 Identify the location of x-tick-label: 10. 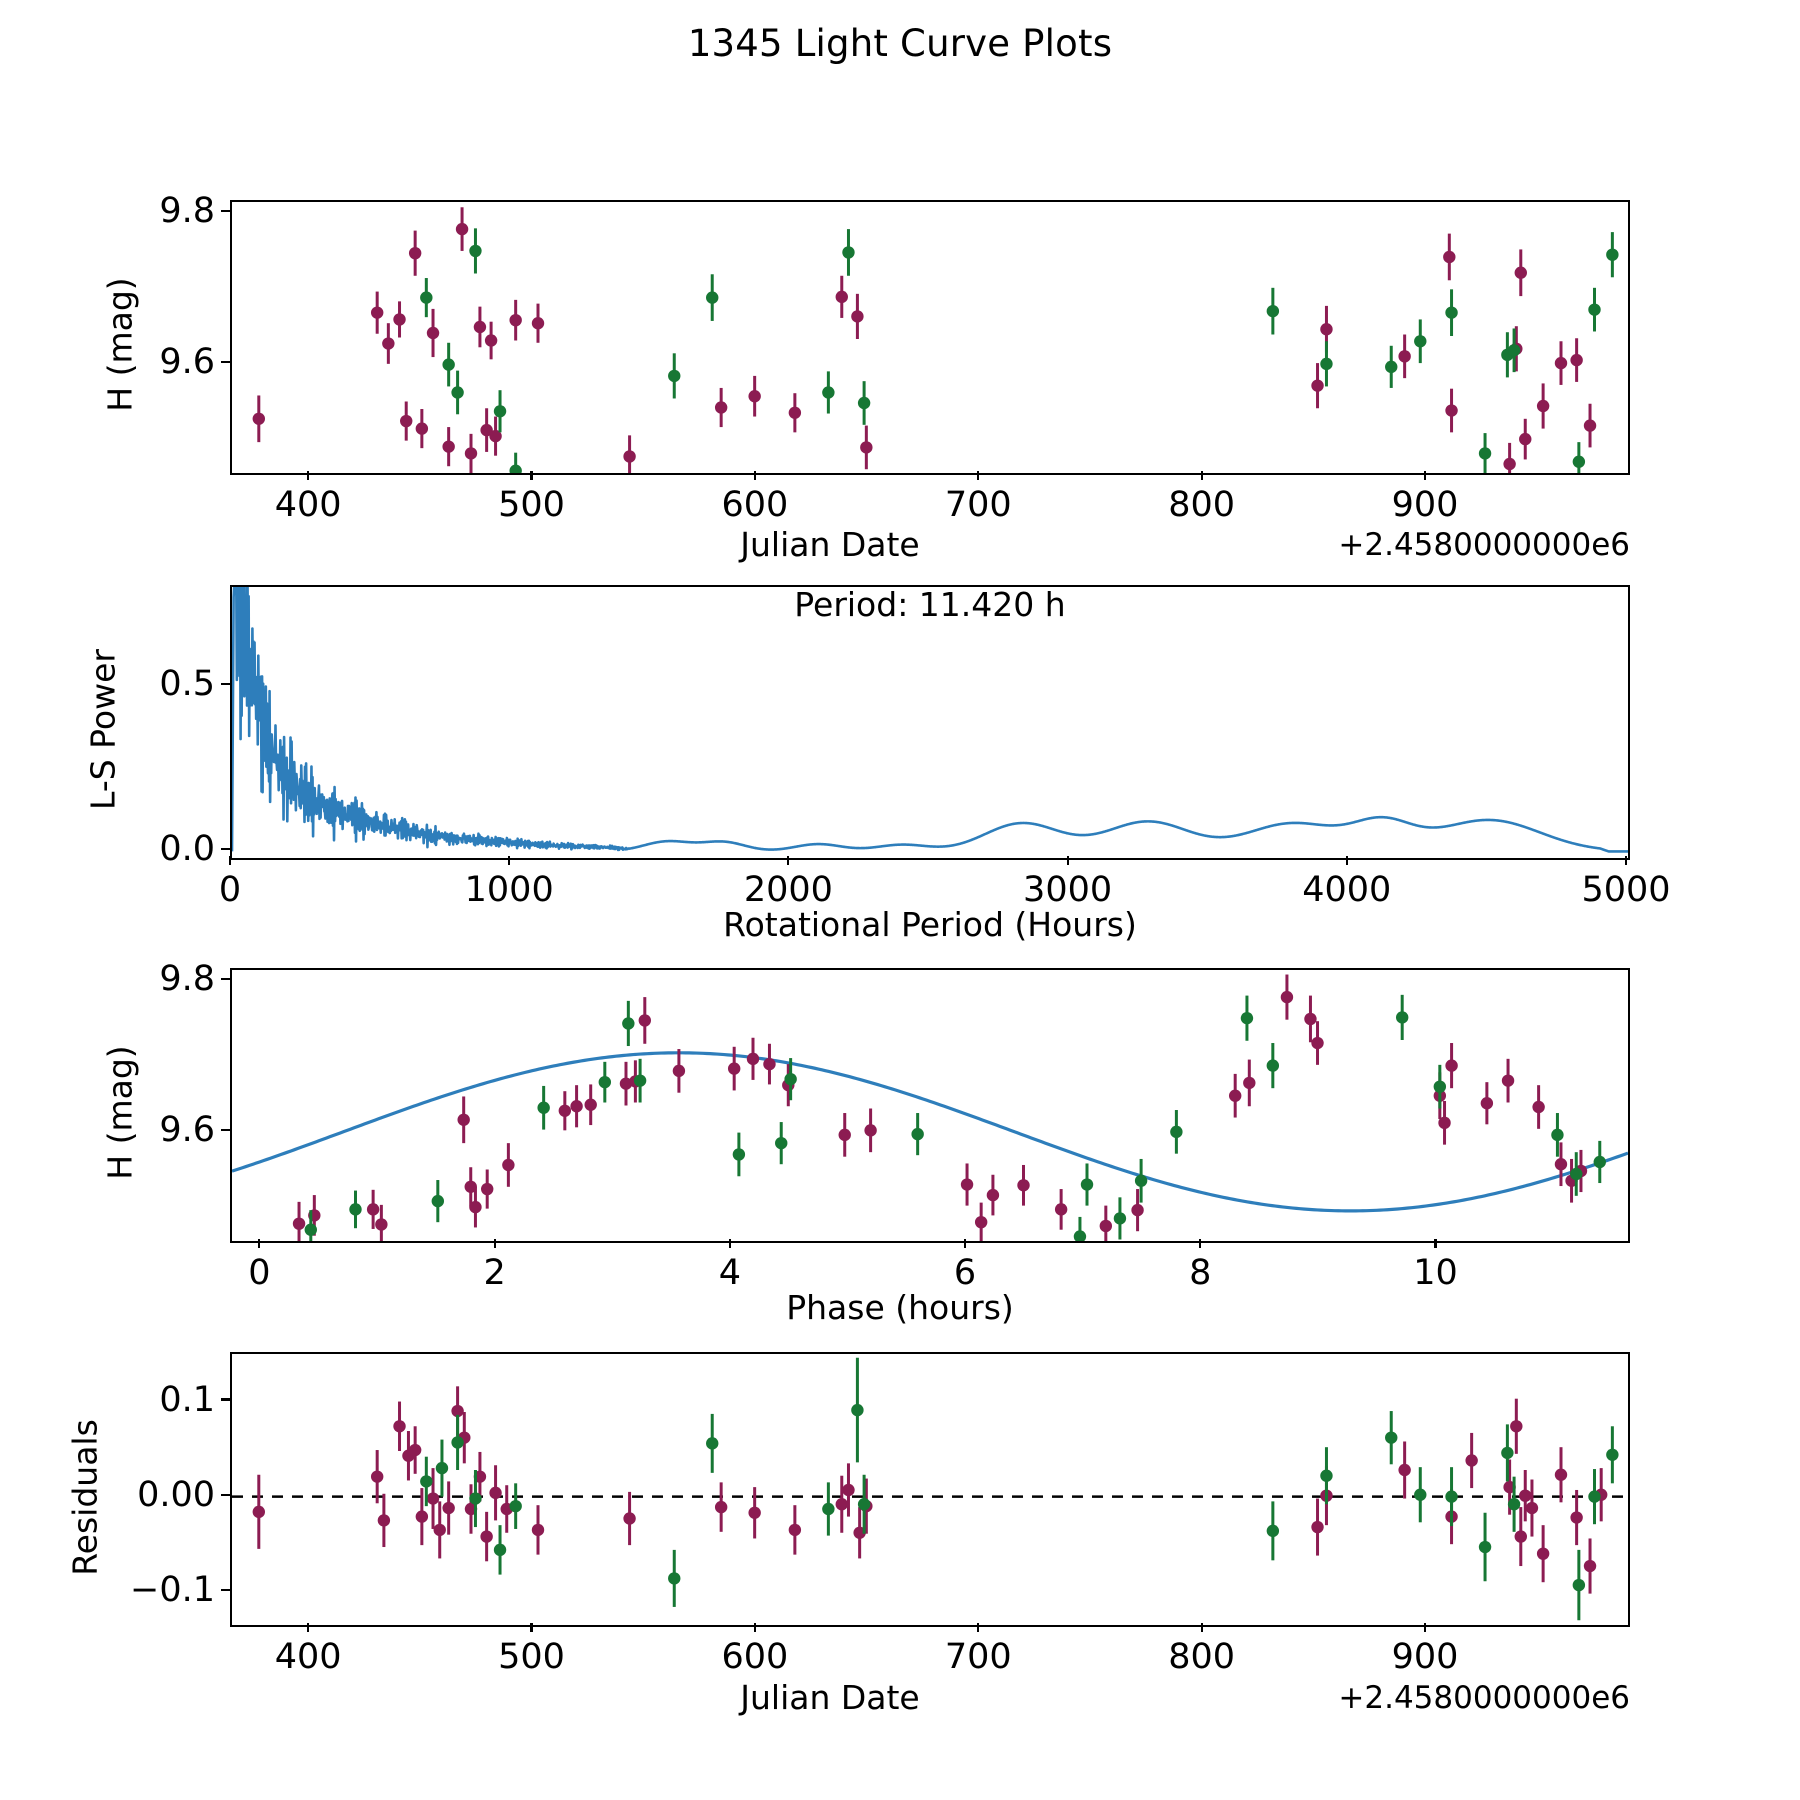
(1435, 1273).